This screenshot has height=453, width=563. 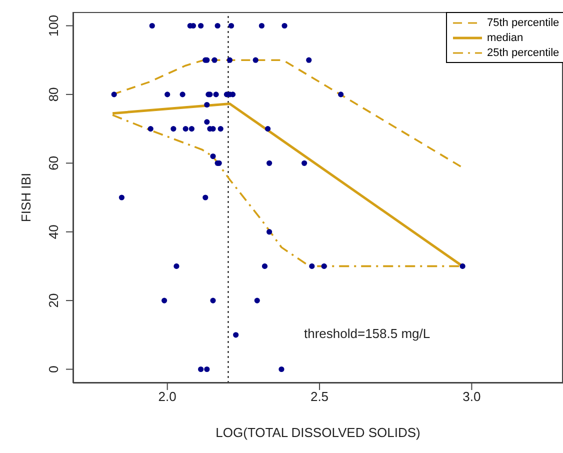 What do you see at coordinates (53, 25) in the screenshot?
I see `y-tick-label: 100` at bounding box center [53, 25].